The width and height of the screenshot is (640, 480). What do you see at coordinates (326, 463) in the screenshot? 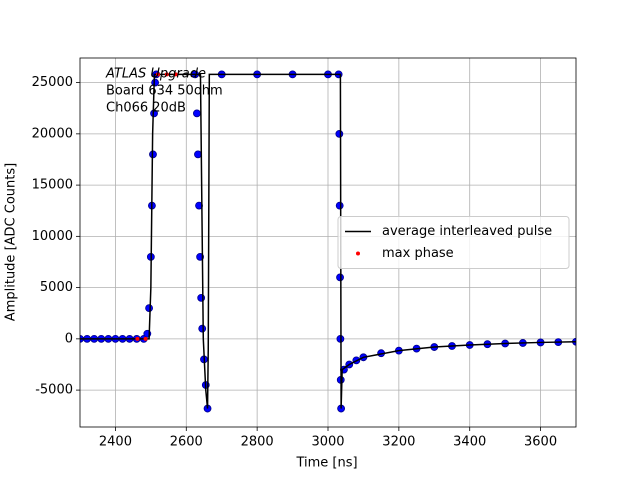
I see `x-axis-label: Time [ns]` at bounding box center [326, 463].